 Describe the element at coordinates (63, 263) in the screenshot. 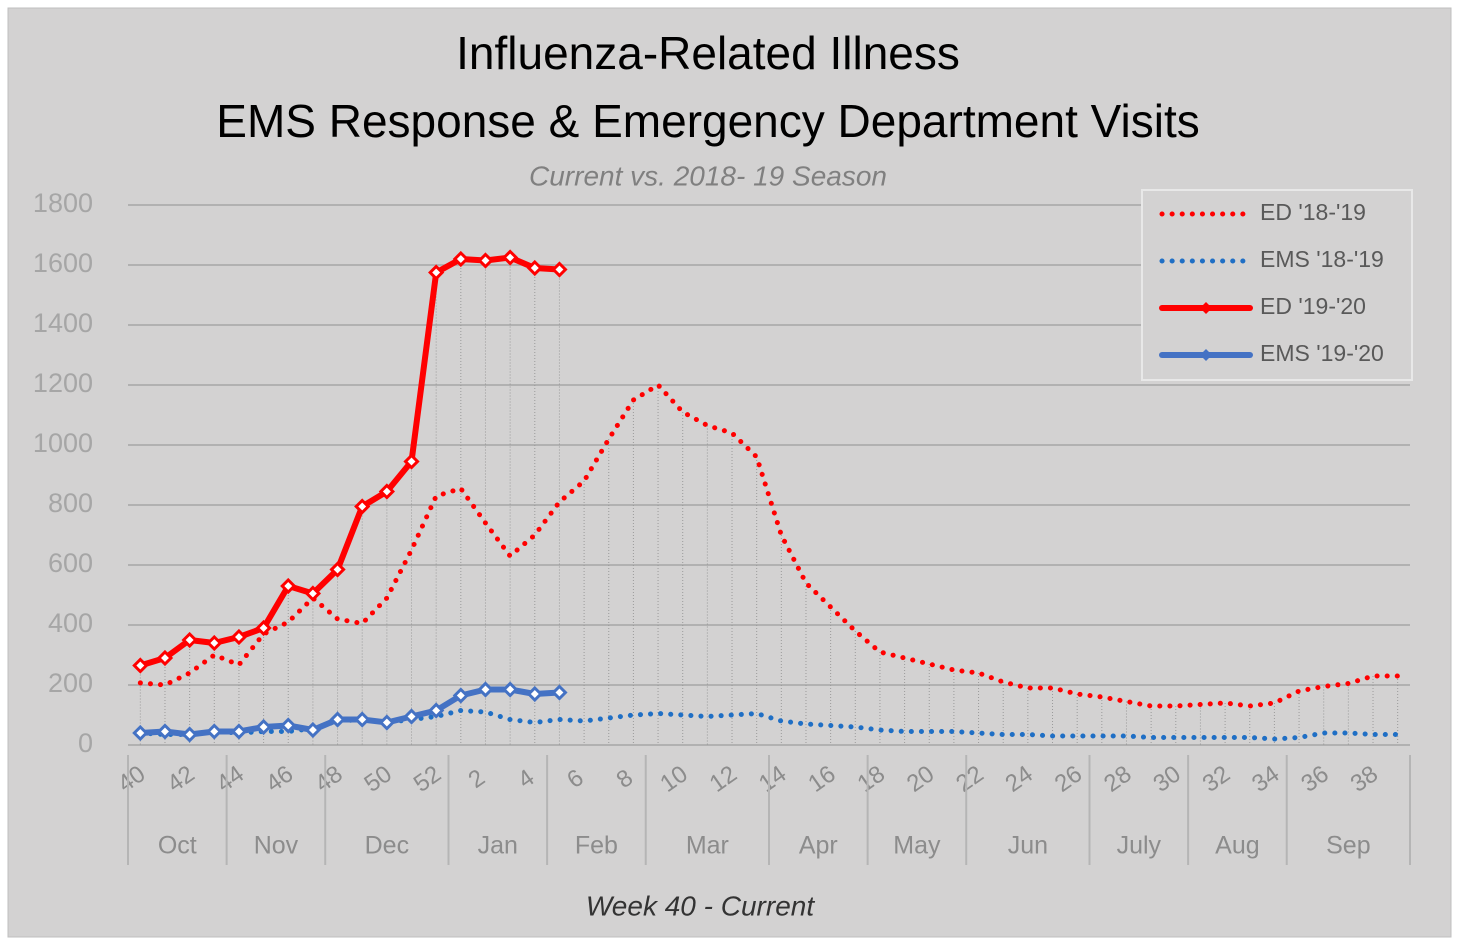

I see `y-tick-label: 1600` at that location.